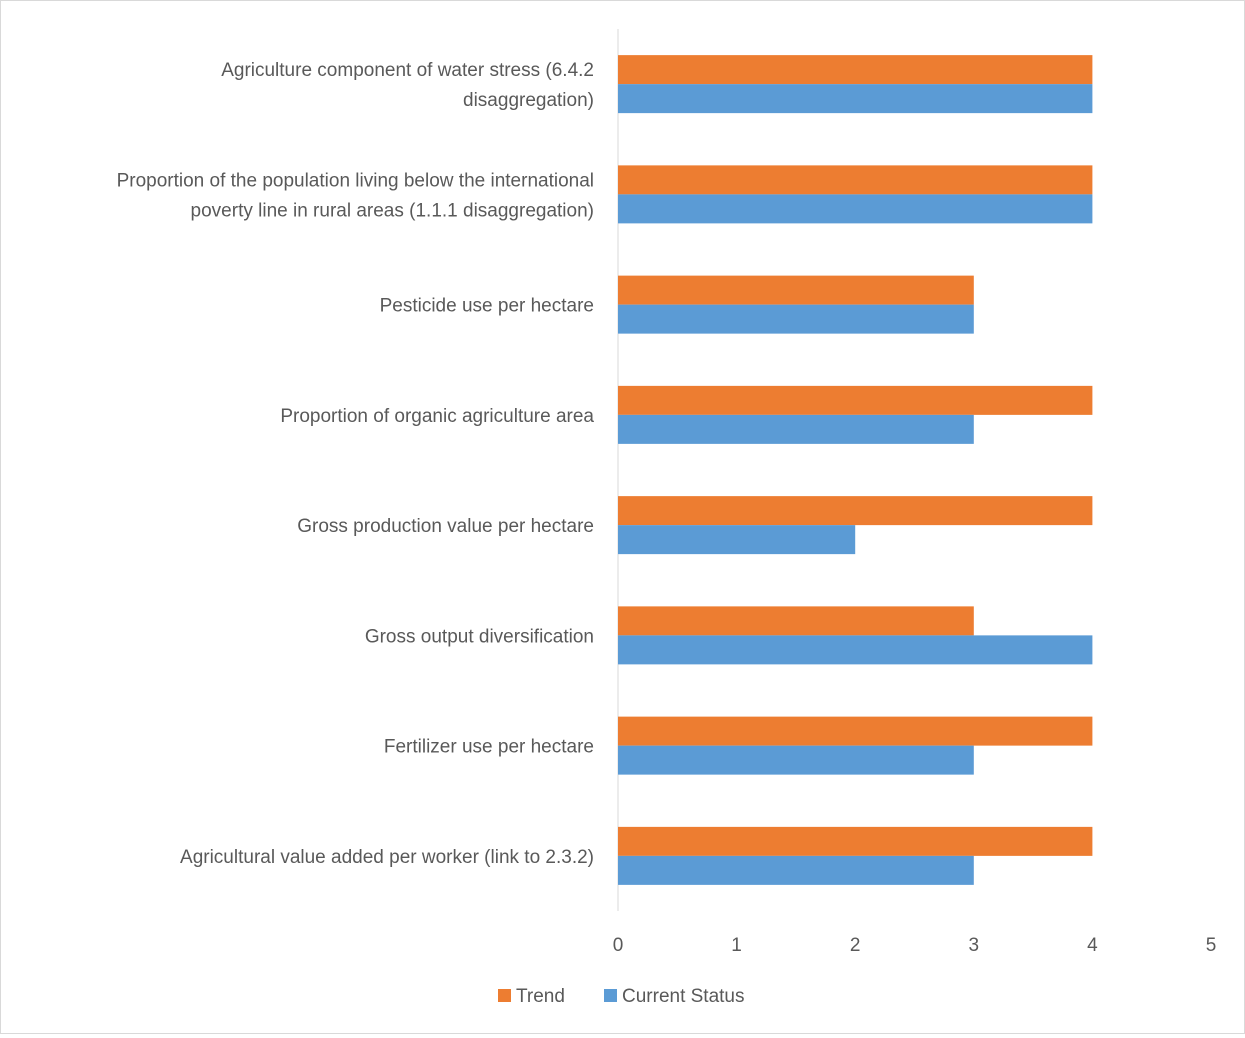  What do you see at coordinates (479, 636) in the screenshot?
I see `category-label: Gross output diversification` at bounding box center [479, 636].